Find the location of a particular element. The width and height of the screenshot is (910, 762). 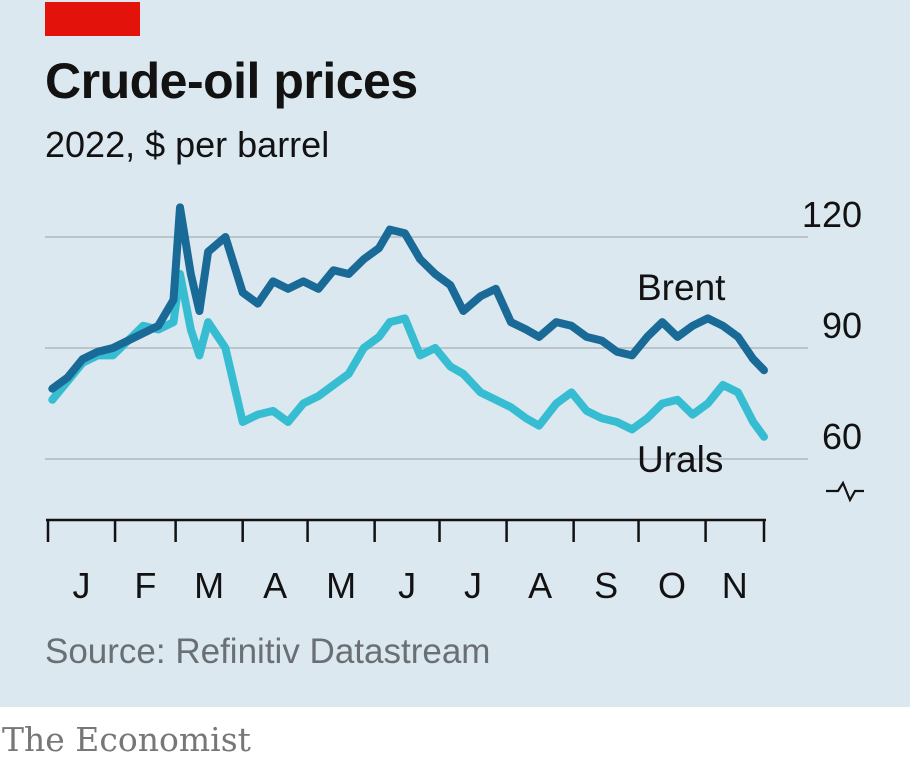

series-label-brent: Brent is located at coordinates (681, 287).